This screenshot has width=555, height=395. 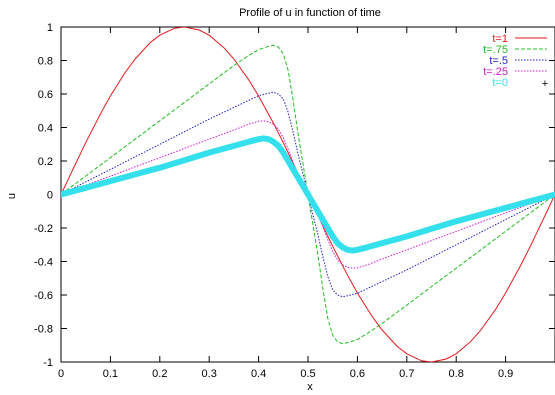 I want to click on x-tick-label: 0.3, so click(x=209, y=374).